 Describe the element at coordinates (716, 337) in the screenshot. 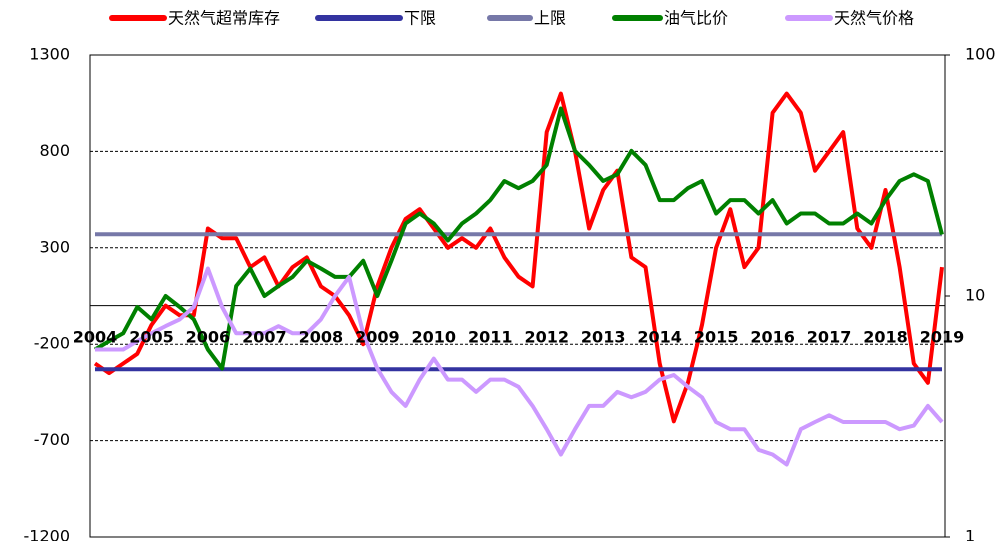

I see `x-tick-label: 2015` at that location.